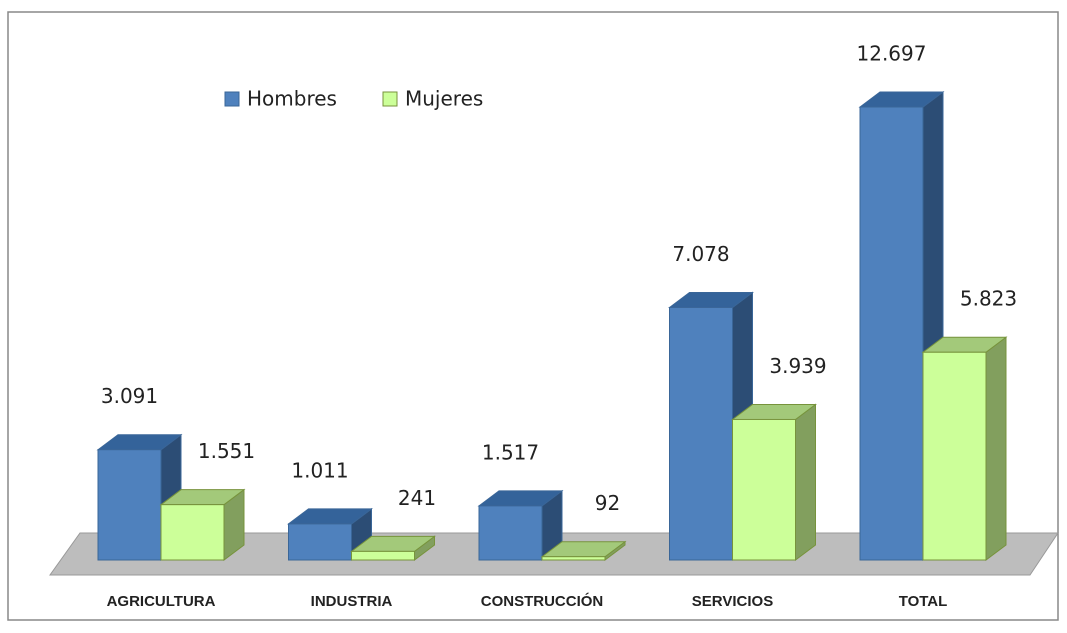 The width and height of the screenshot is (1067, 633). What do you see at coordinates (292, 99) in the screenshot?
I see `legend-label: Hombres` at bounding box center [292, 99].